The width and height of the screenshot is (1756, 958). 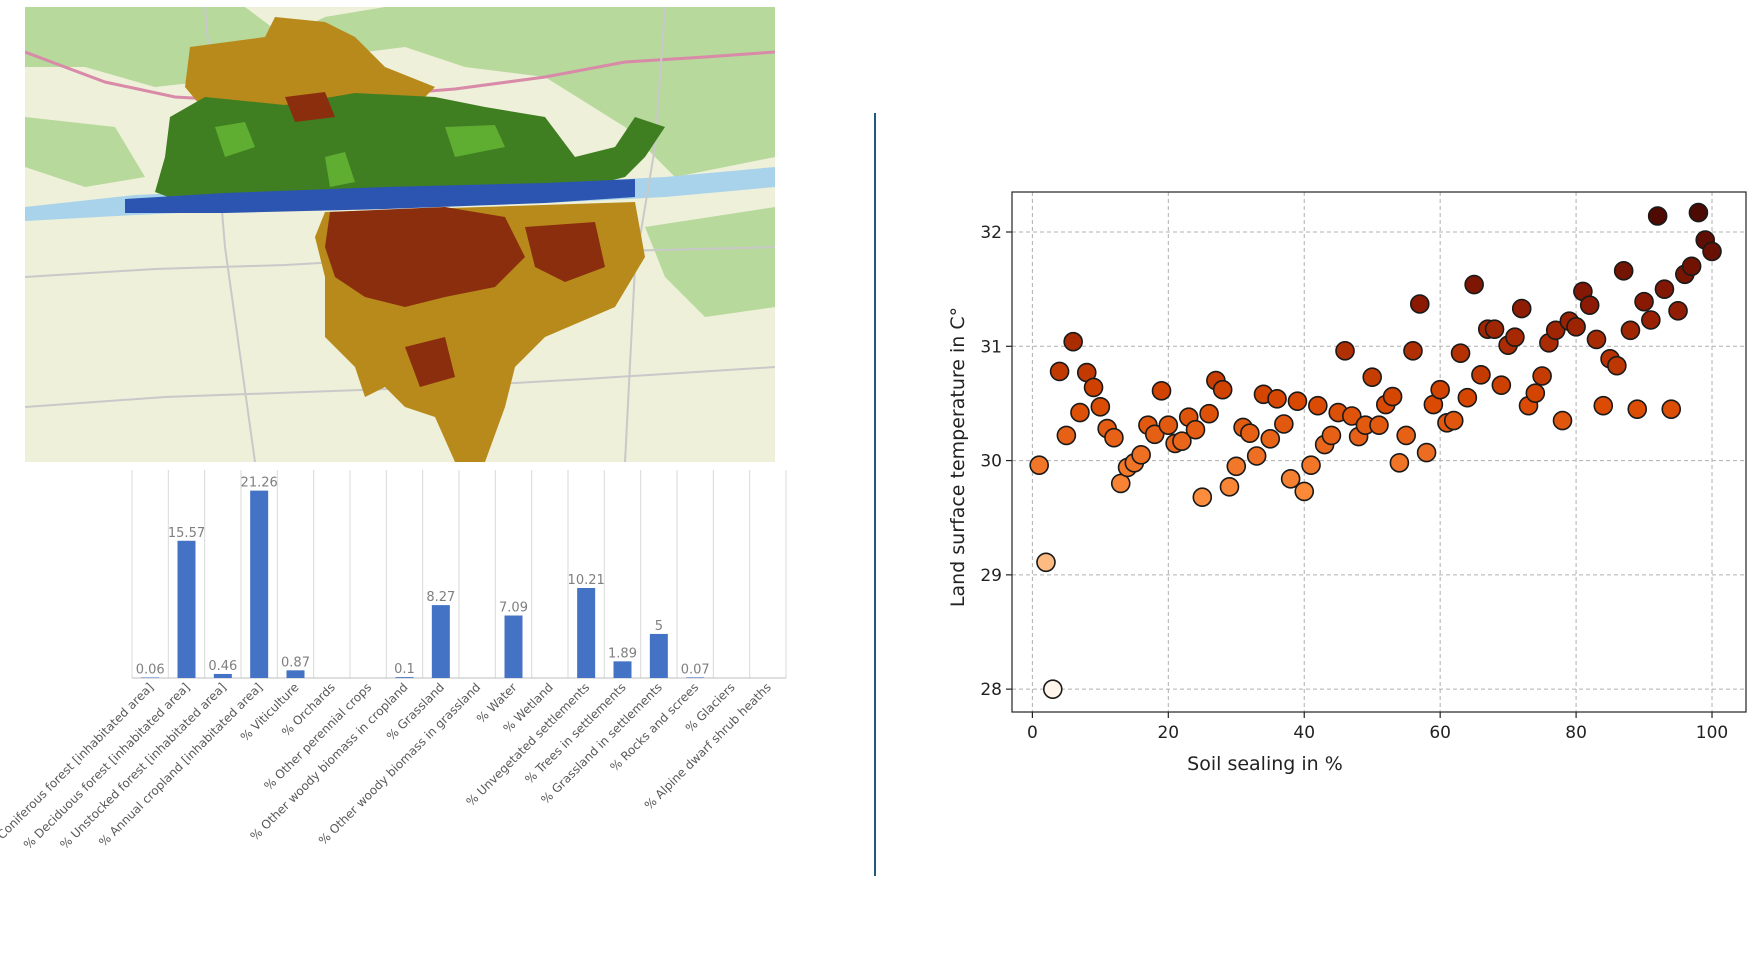 What do you see at coordinates (1168, 733) in the screenshot?
I see `x-tick-label: 20` at bounding box center [1168, 733].